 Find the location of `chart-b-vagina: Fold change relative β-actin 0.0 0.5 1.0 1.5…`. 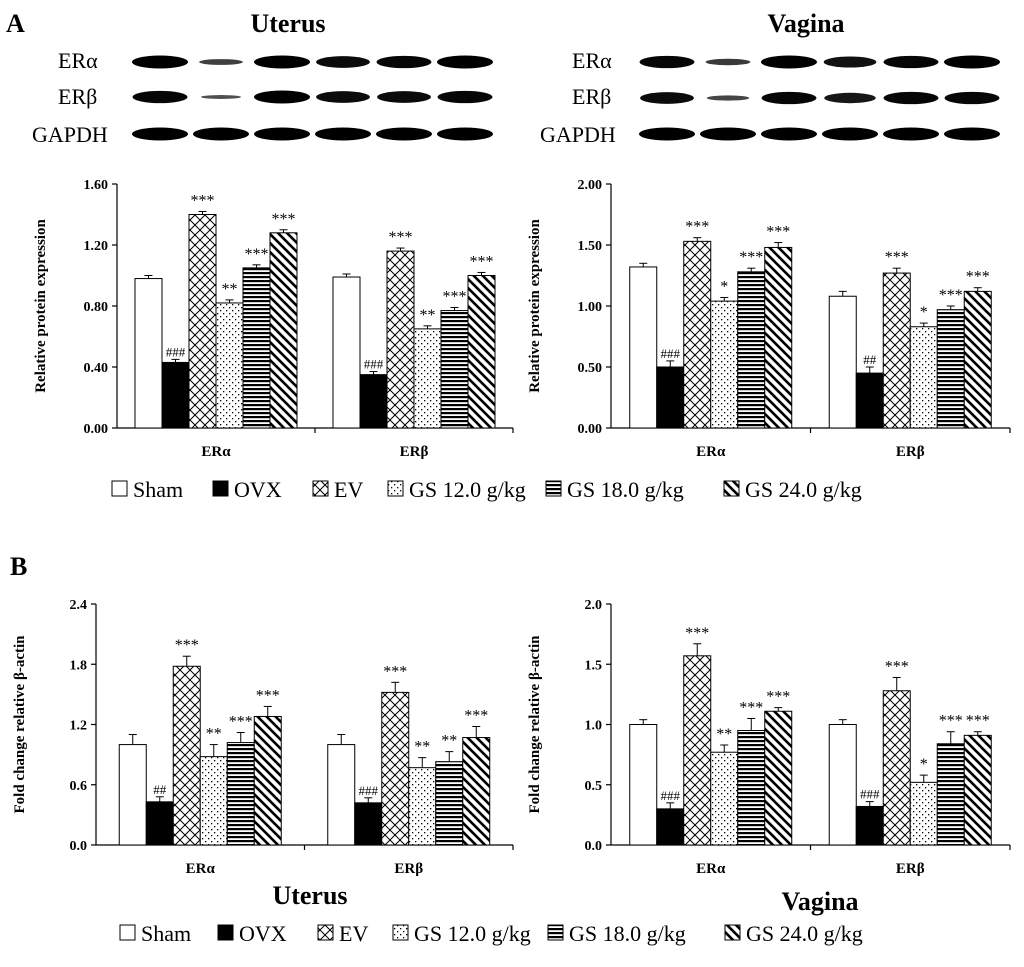

chart-b-vagina: Fold change relative β-actin 0.0 0.5 1.0 1.5… is located at coordinates (769, 737).